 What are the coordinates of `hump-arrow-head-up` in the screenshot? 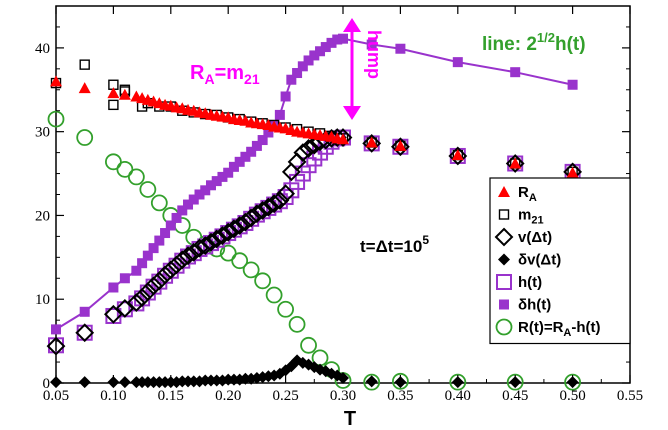 It's located at (352, 25).